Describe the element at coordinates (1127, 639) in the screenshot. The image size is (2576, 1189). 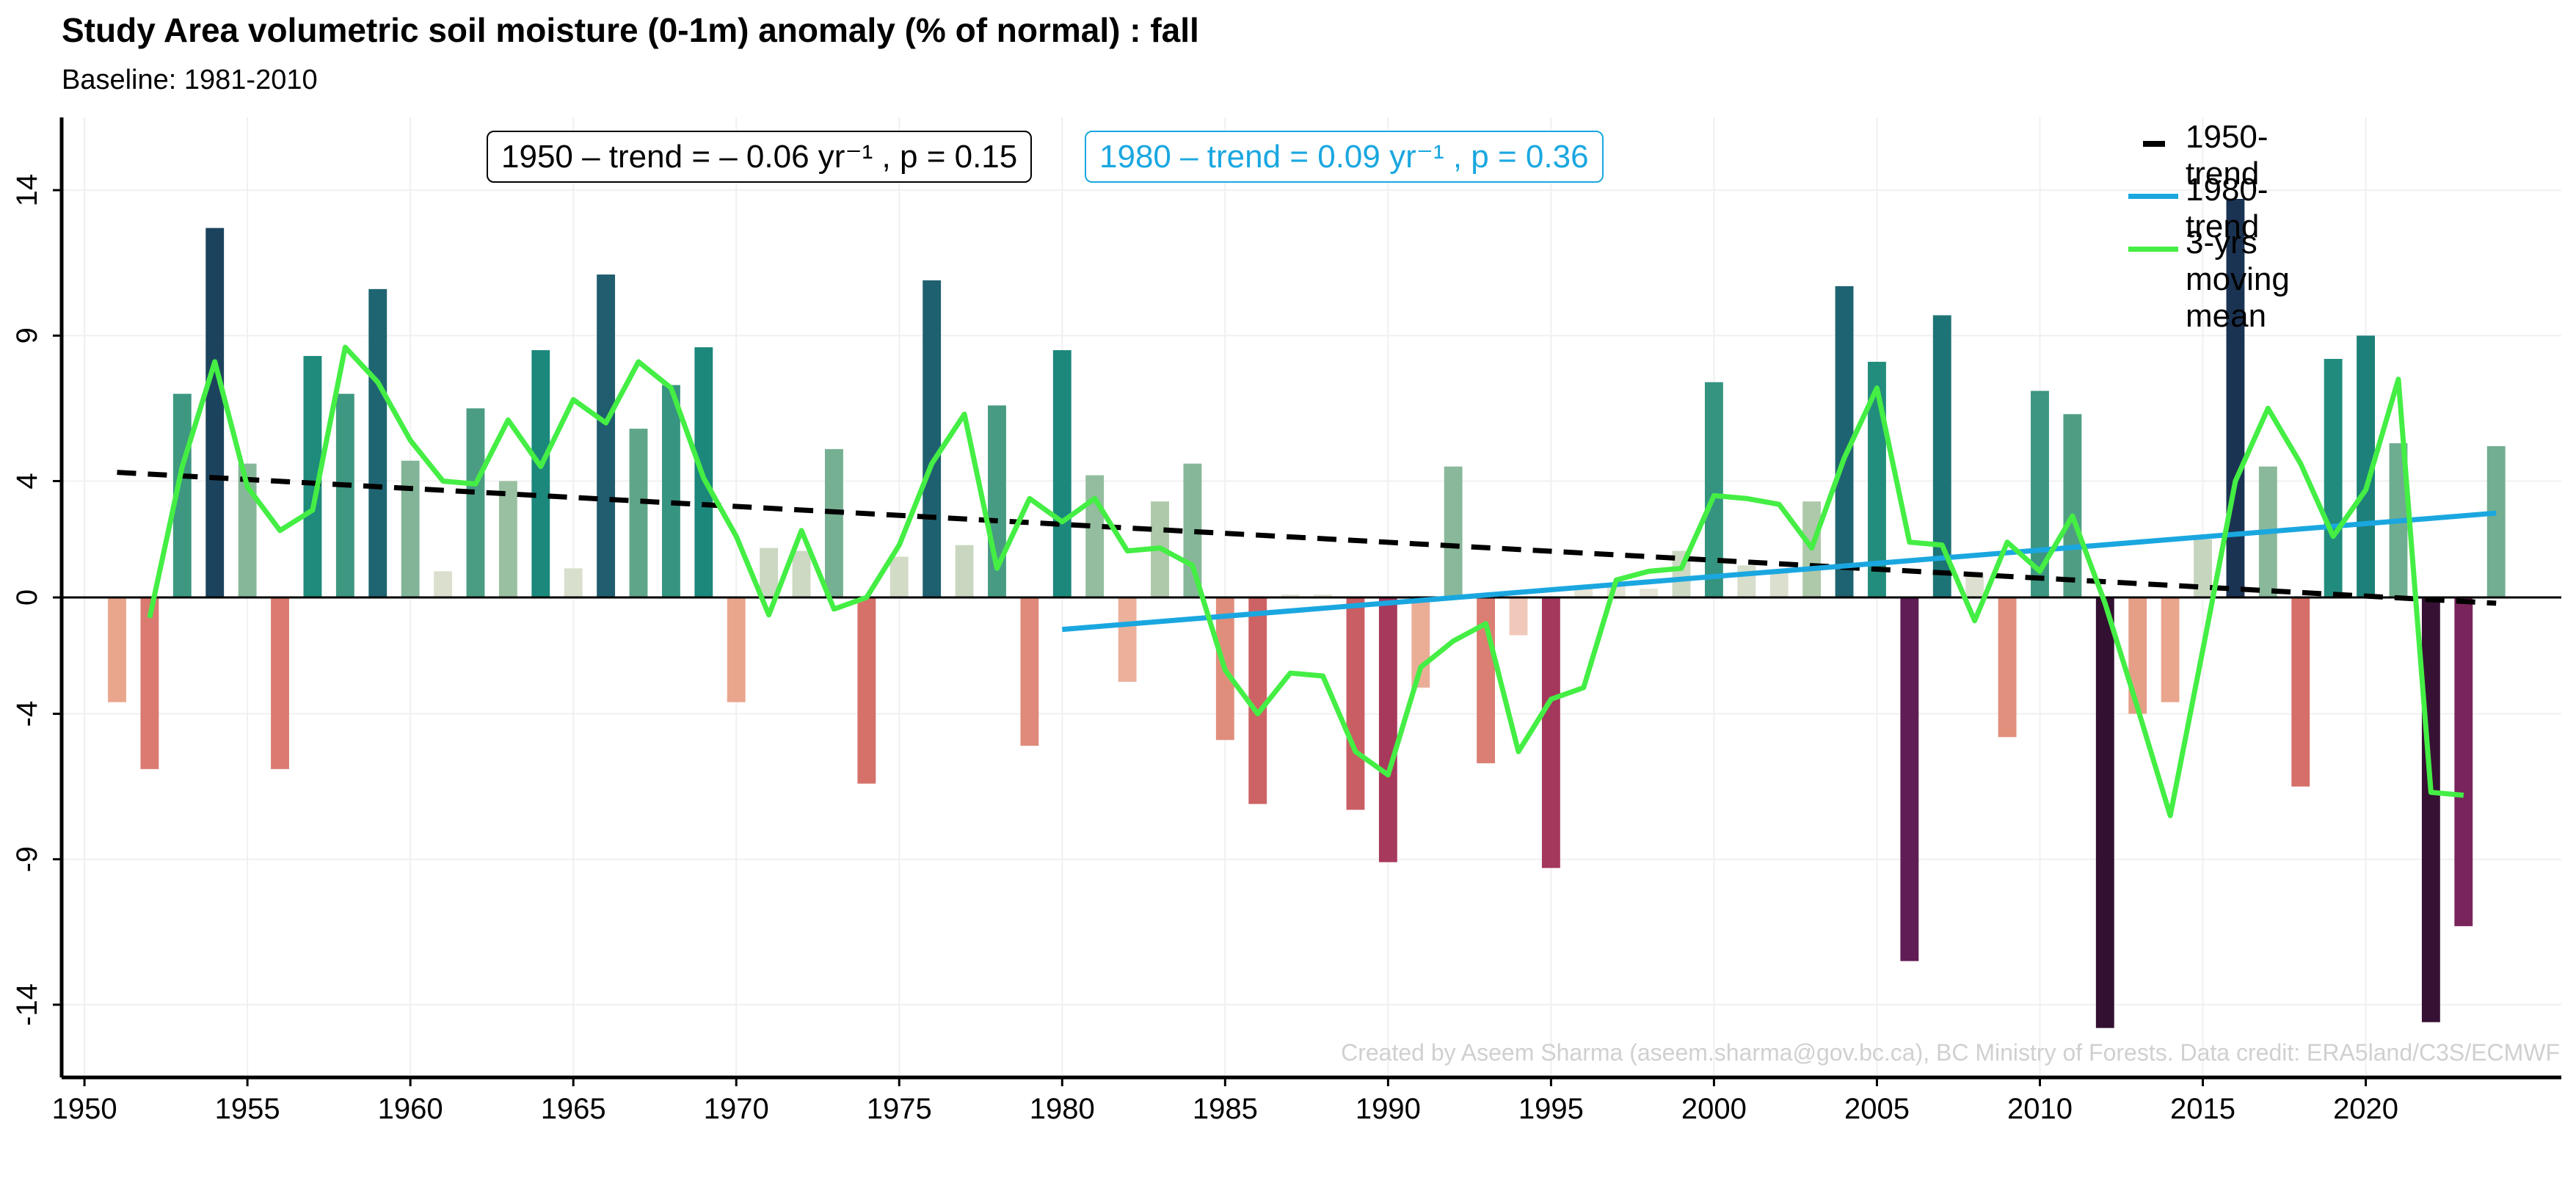
I see `bar-1982` at that location.